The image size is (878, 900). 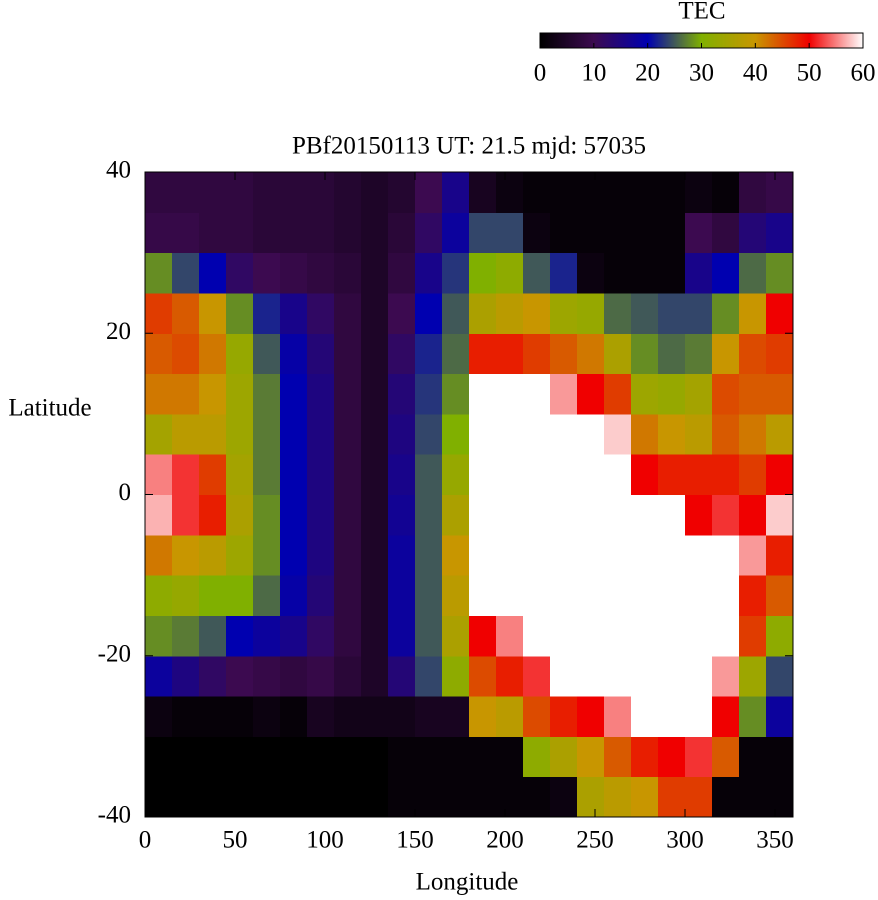 What do you see at coordinates (809, 73) in the screenshot?
I see `colorbar-tick-label: 50` at bounding box center [809, 73].